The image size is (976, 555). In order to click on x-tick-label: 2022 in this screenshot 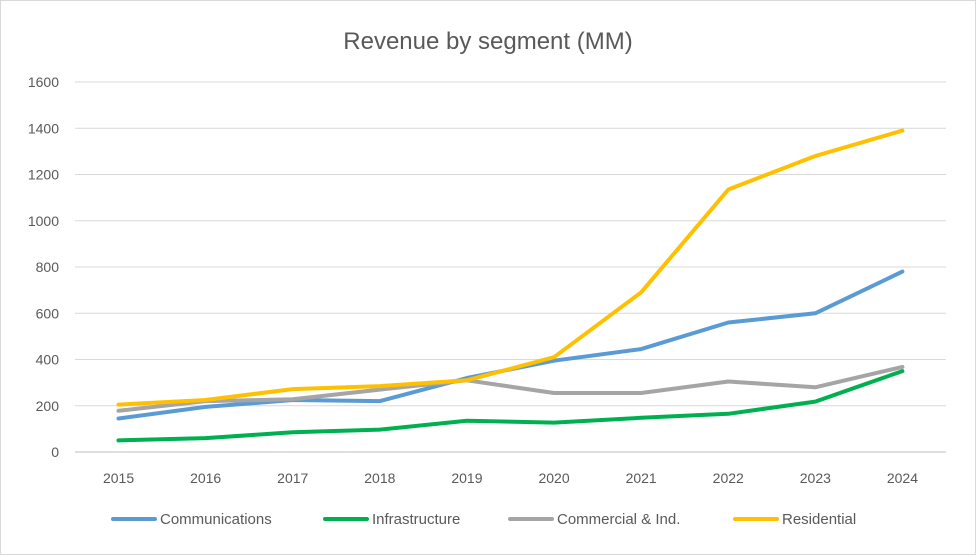, I will do `click(728, 478)`.